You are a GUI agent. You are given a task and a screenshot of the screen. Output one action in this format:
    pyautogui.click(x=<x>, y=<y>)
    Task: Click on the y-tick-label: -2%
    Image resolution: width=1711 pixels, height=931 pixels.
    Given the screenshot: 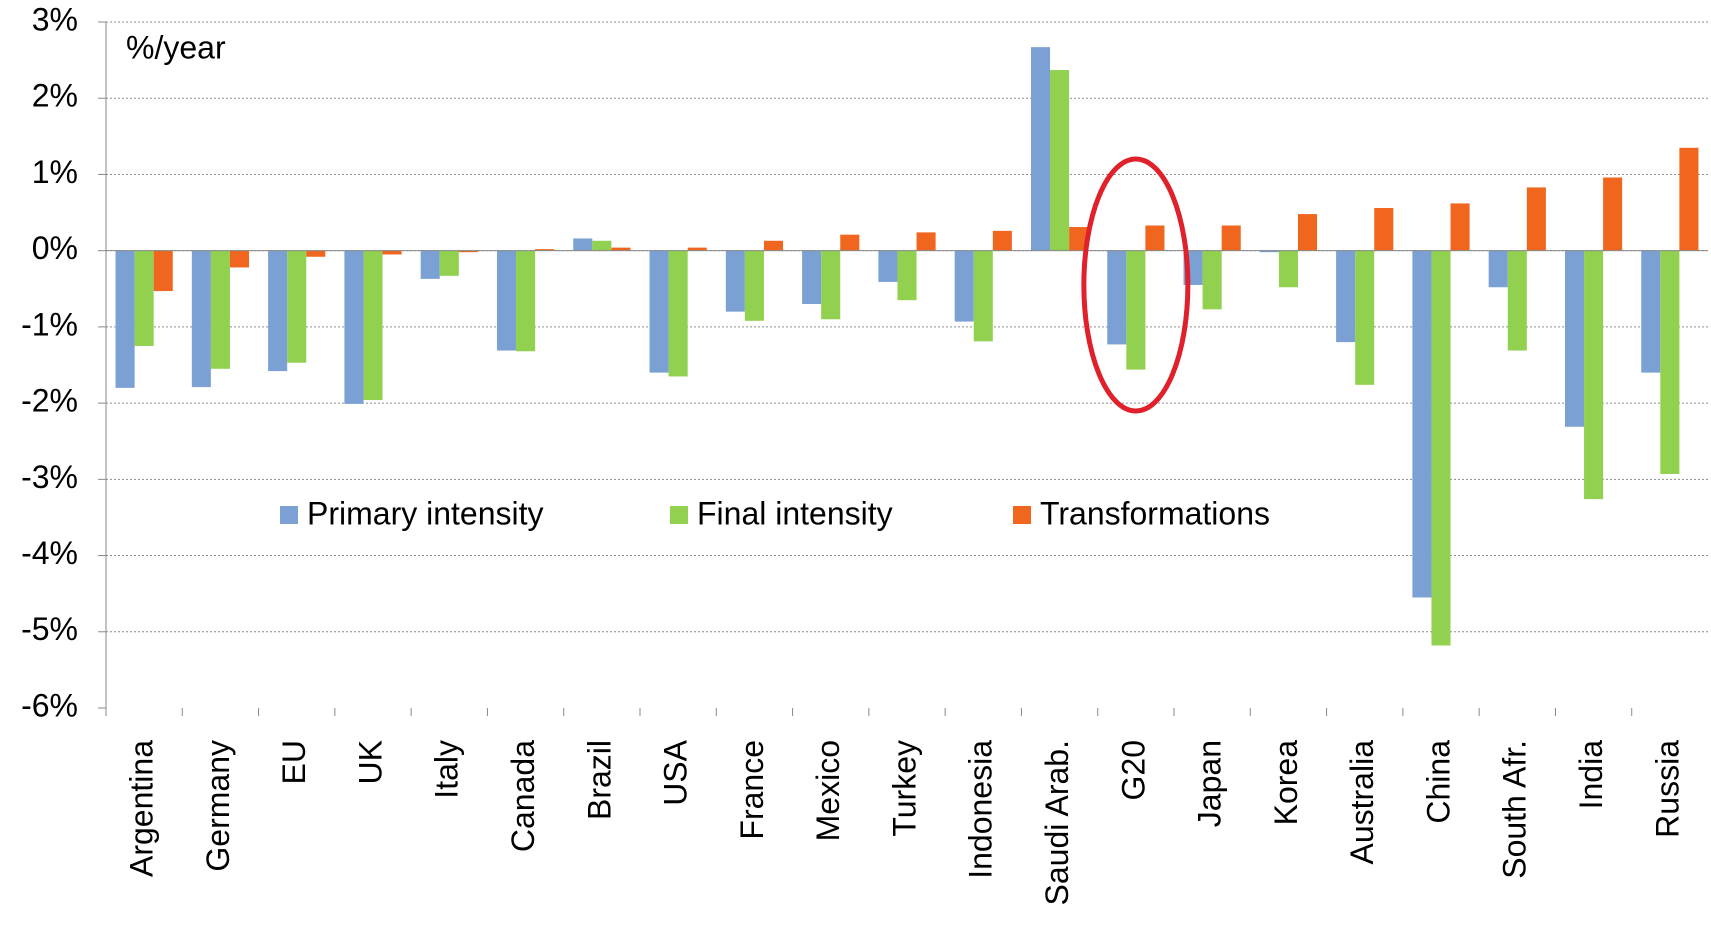 What is the action you would take?
    pyautogui.click(x=49, y=401)
    